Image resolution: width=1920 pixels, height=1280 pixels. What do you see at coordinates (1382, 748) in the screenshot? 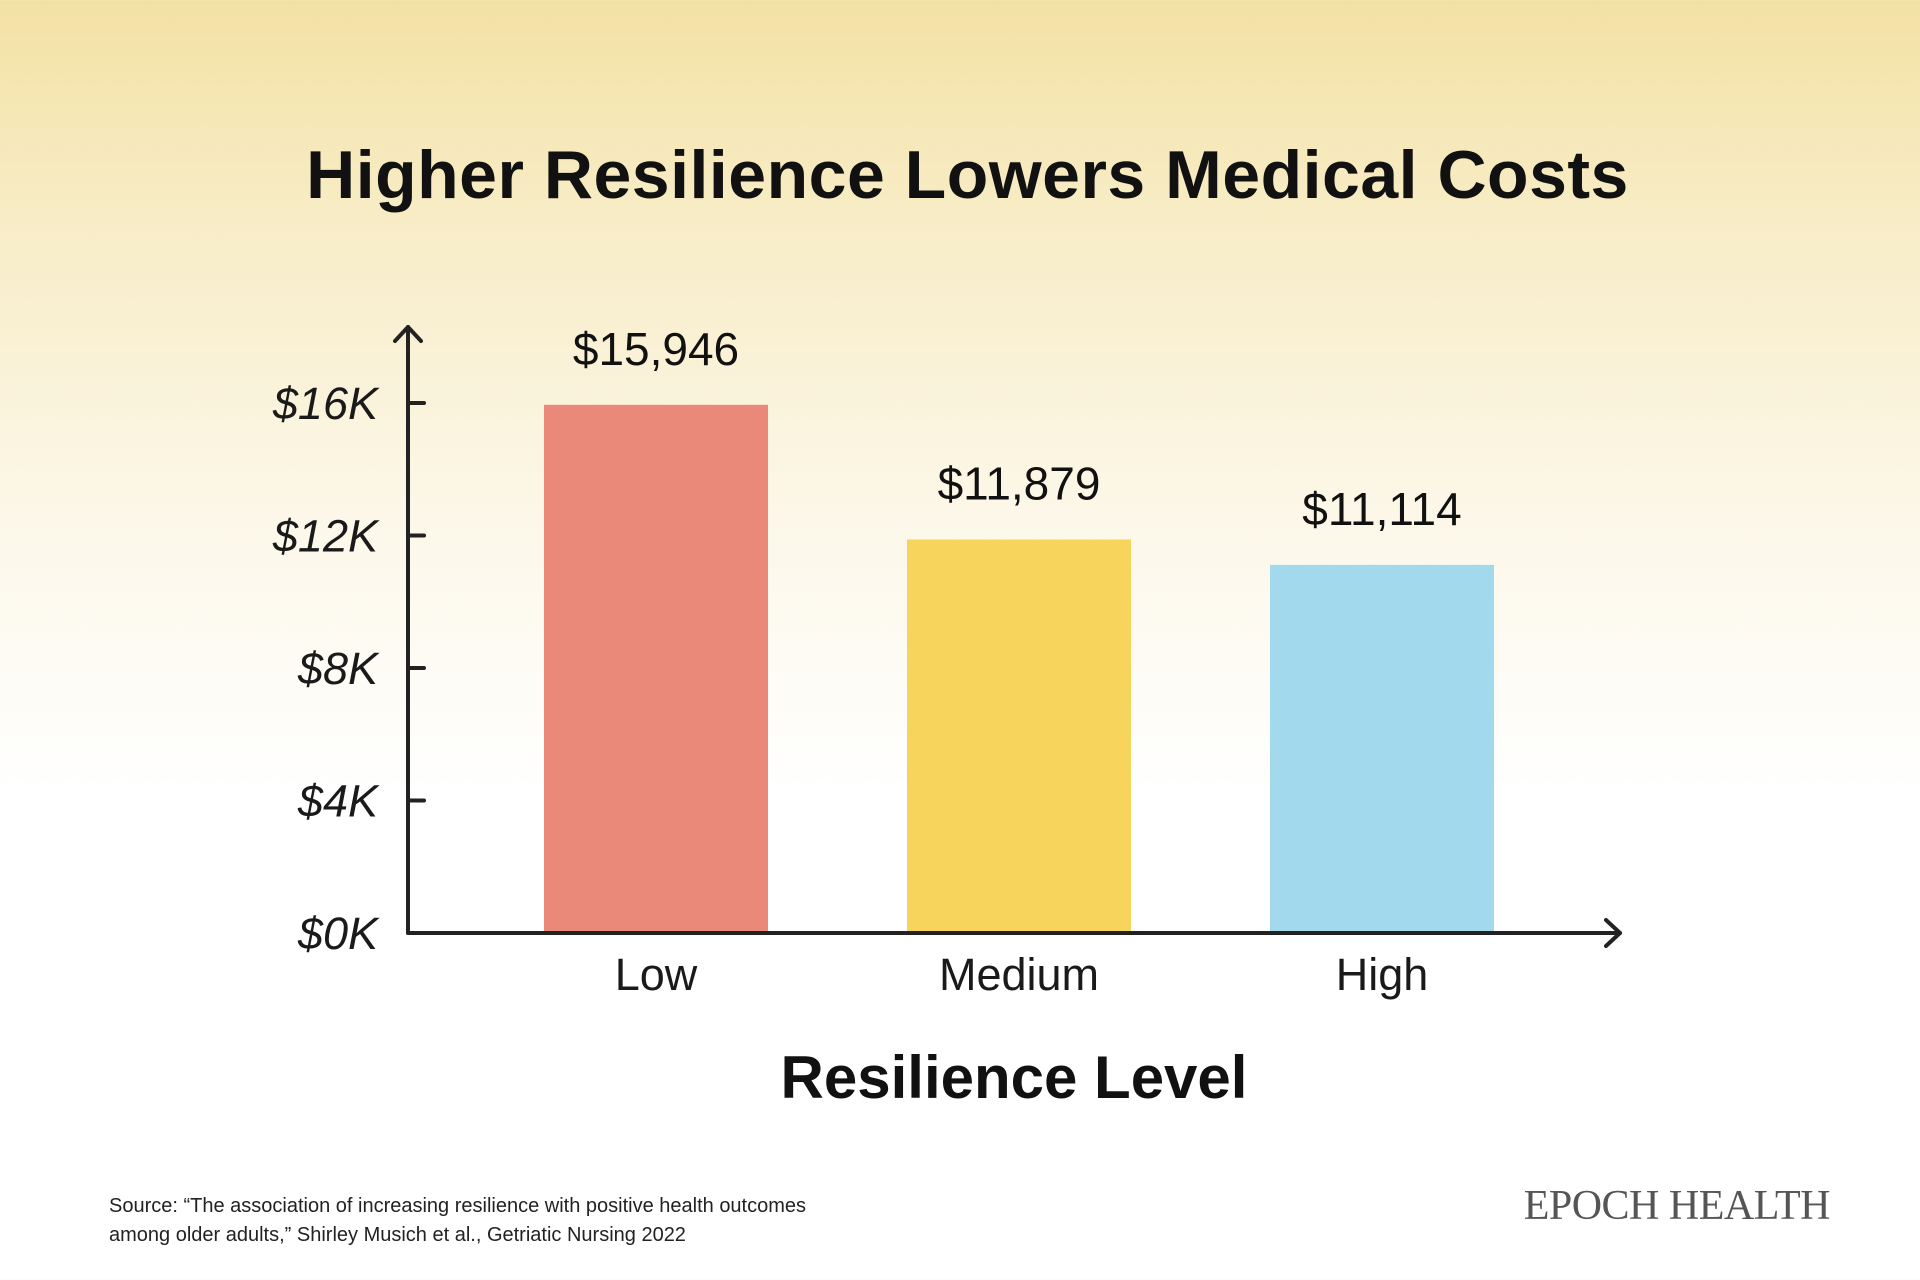
I see `bar-high` at bounding box center [1382, 748].